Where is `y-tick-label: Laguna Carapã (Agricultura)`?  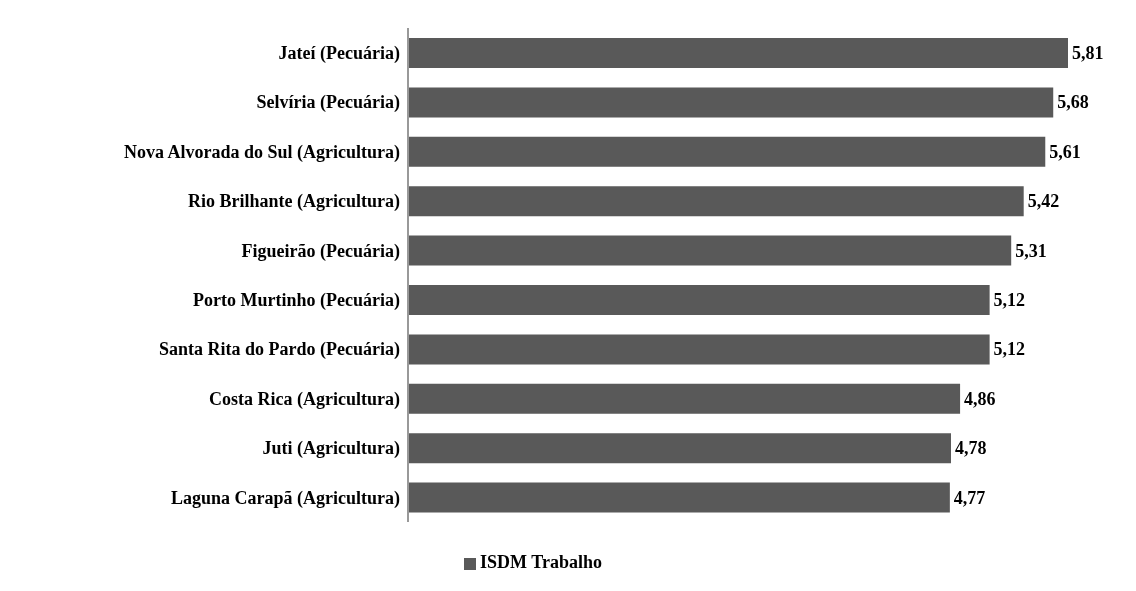 y-tick-label: Laguna Carapã (Agricultura) is located at coordinates (285, 498).